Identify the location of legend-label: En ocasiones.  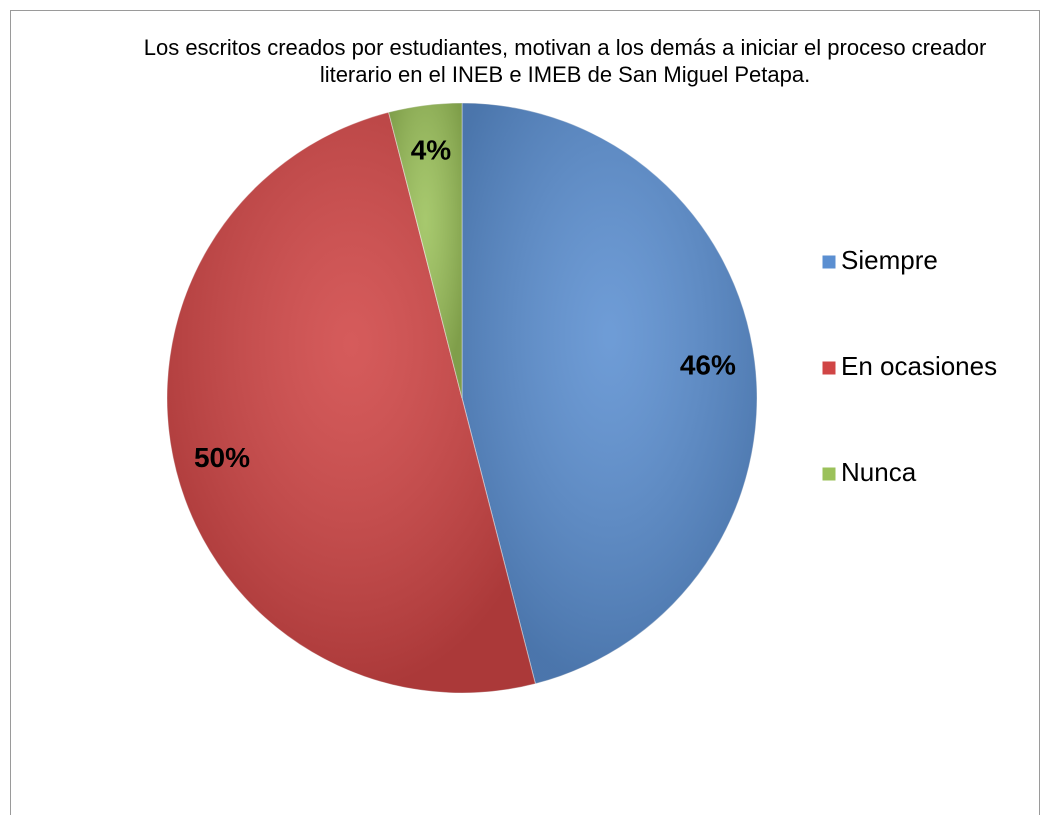
(919, 366).